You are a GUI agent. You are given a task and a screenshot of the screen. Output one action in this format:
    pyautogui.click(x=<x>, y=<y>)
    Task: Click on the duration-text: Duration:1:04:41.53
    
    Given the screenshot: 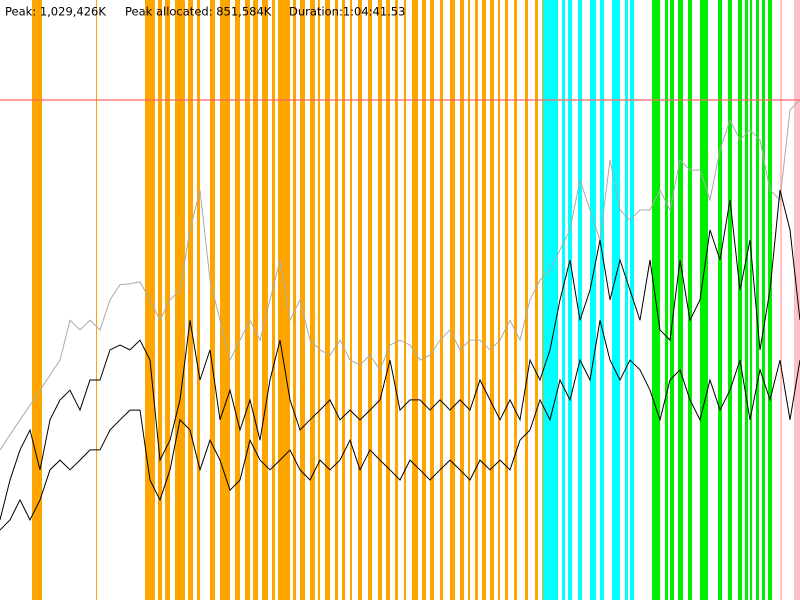 What is the action you would take?
    pyautogui.click(x=347, y=12)
    